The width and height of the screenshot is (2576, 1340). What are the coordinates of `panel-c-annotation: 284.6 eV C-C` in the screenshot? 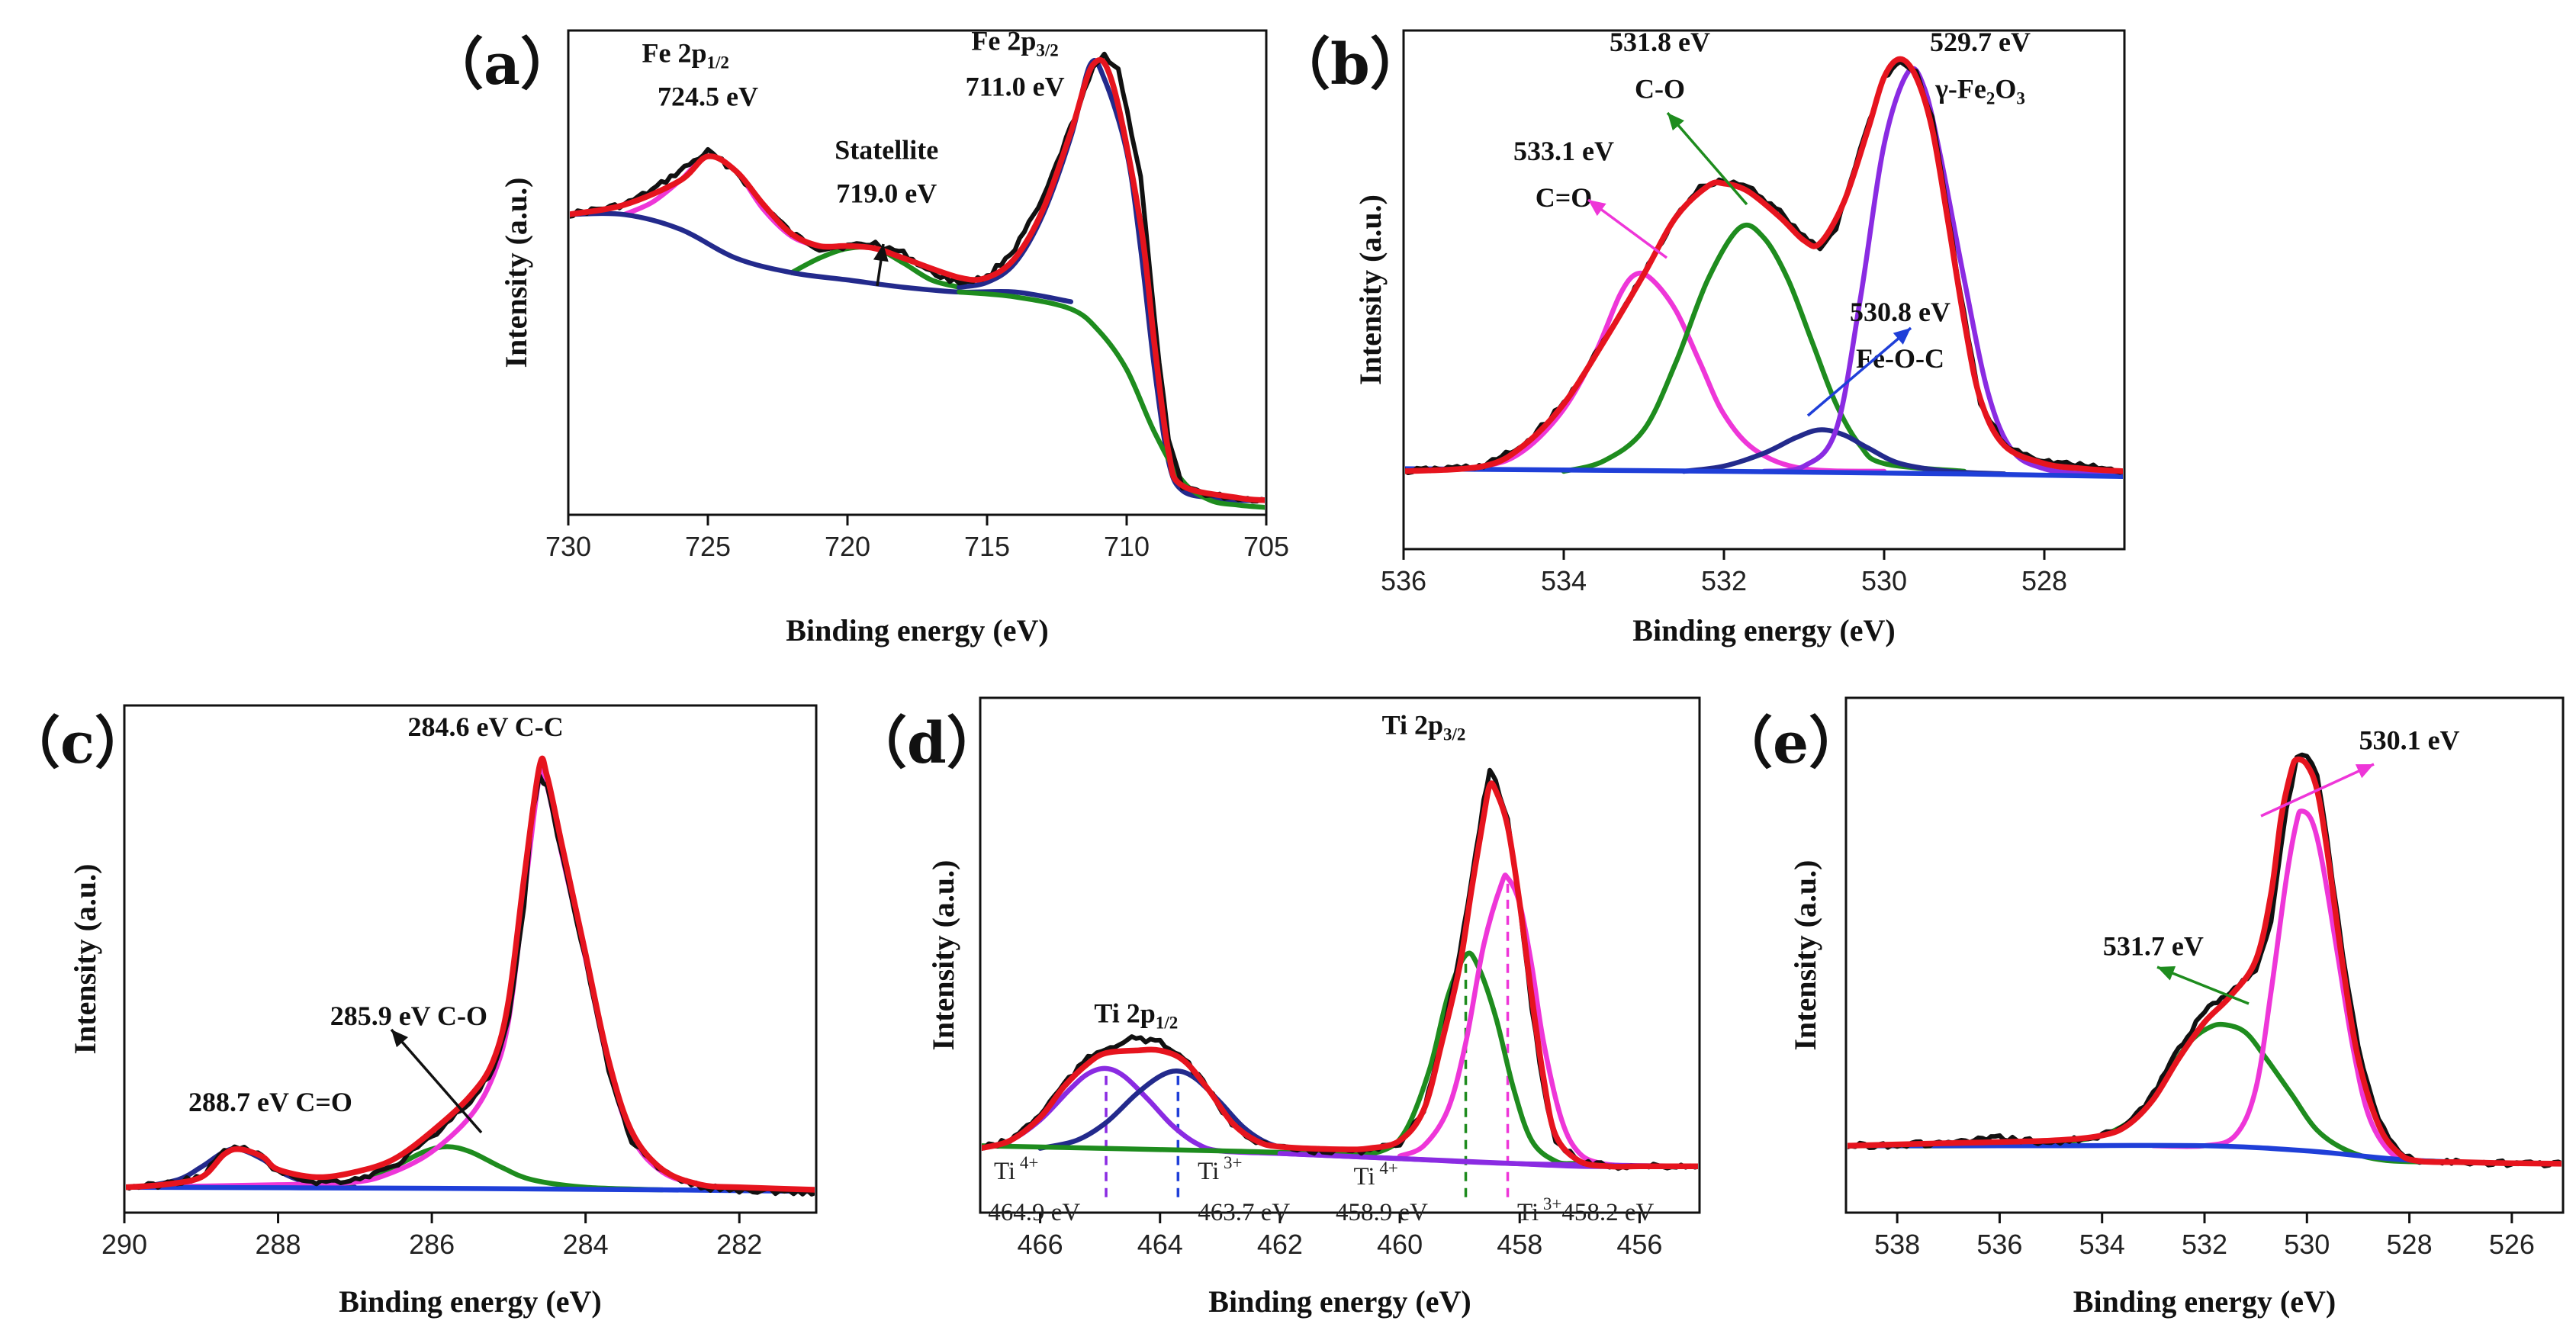 It's located at (485, 727).